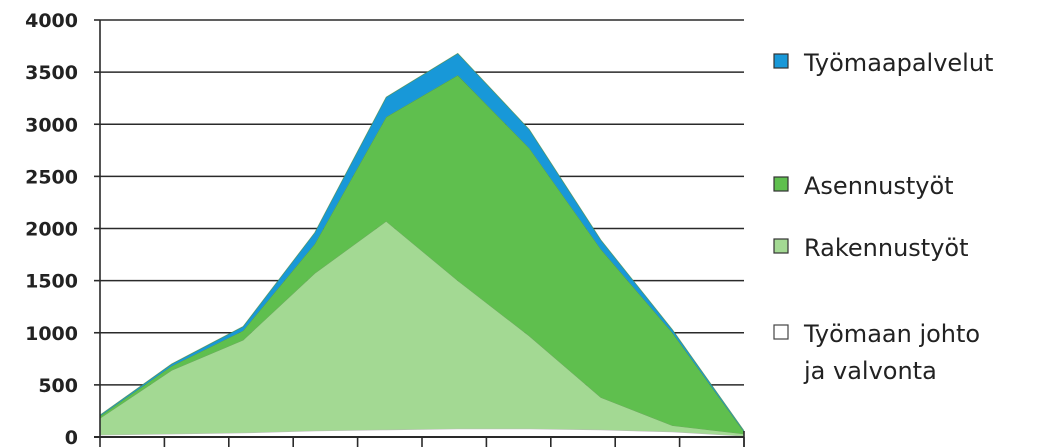 The width and height of the screenshot is (1064, 447). Describe the element at coordinates (58, 386) in the screenshot. I see `y-tick-label-500: 500` at that location.